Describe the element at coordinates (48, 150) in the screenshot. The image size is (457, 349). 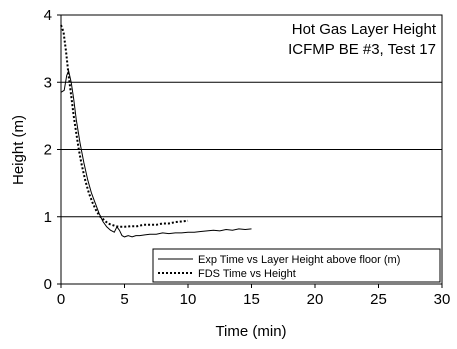
I see `y-tick-label-2: 2` at that location.